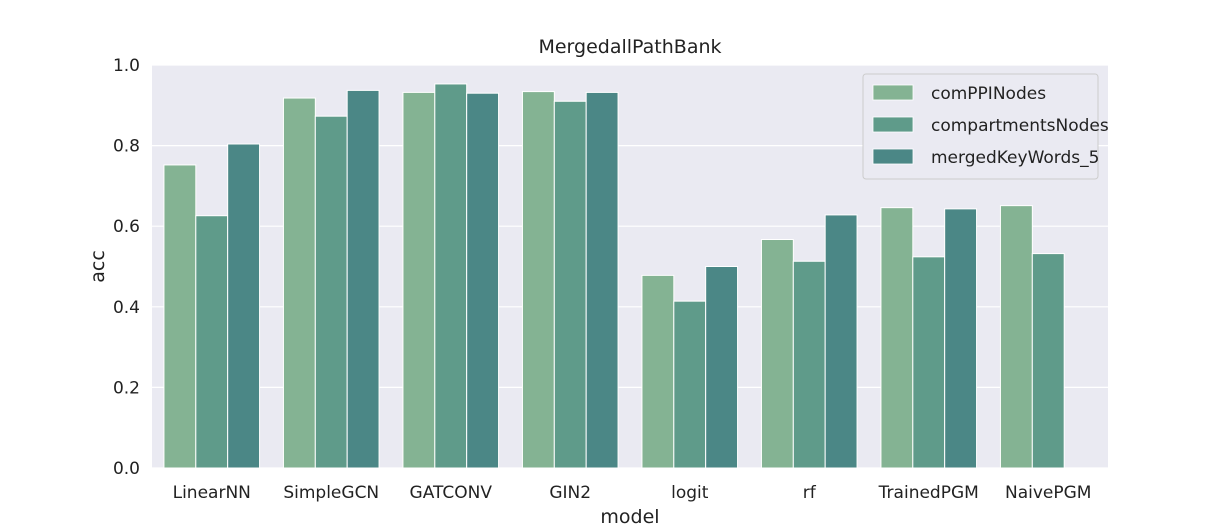 This screenshot has height=531, width=1232. Describe the element at coordinates (1020, 126) in the screenshot. I see `legend-label: compartmentsNodes` at that location.